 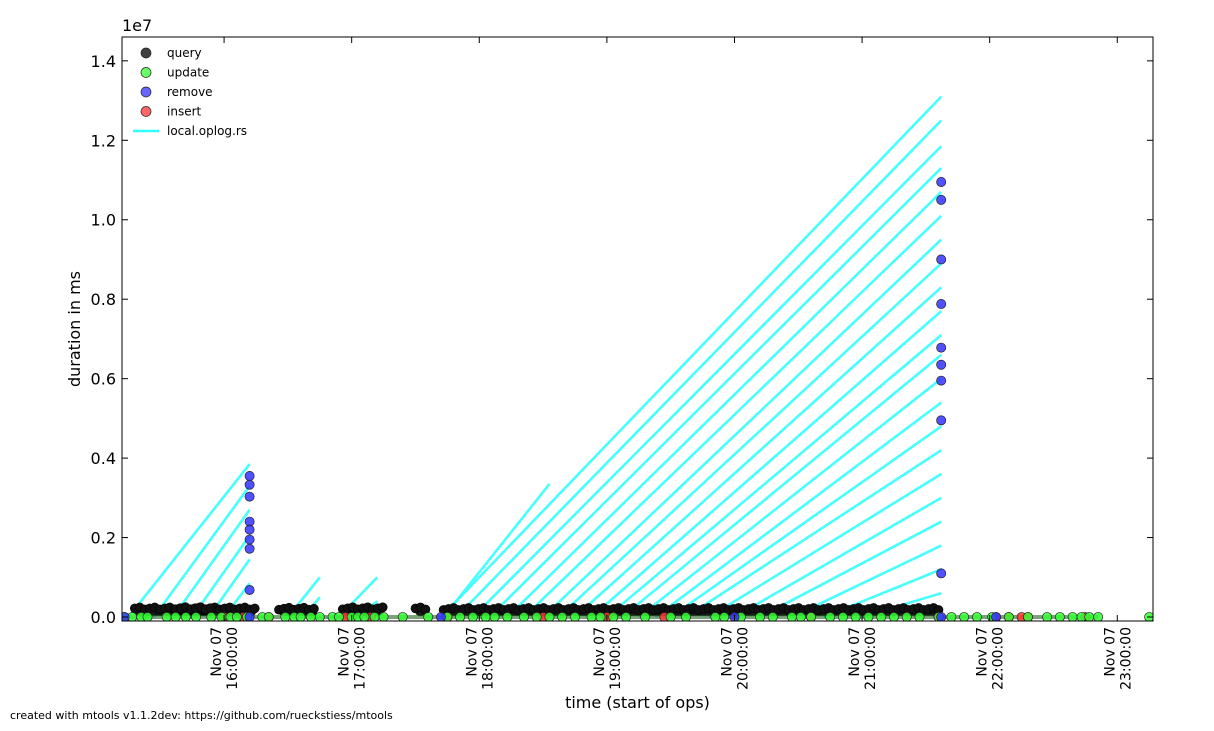 I want to click on x-tick-label: Nov 07 16:00:00, so click(x=225, y=658).